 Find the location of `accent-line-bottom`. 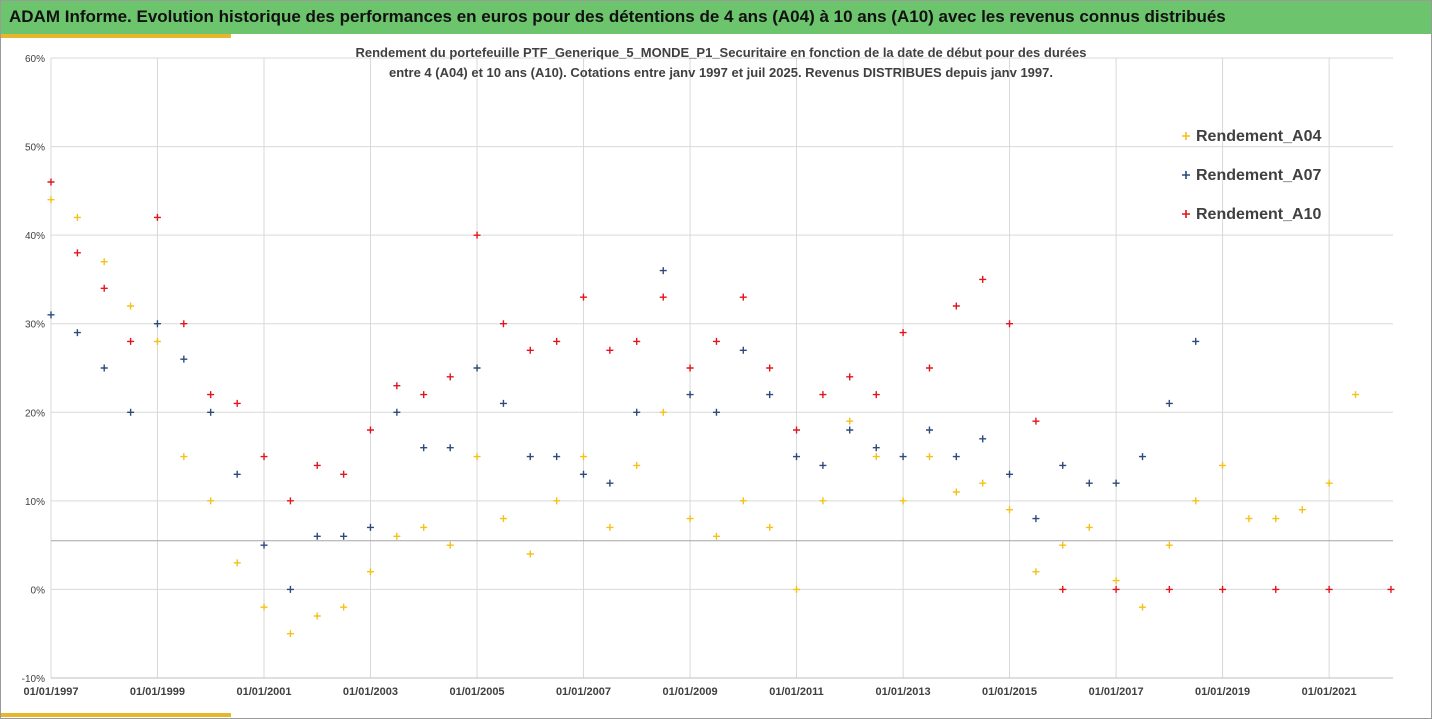

accent-line-bottom is located at coordinates (116, 715).